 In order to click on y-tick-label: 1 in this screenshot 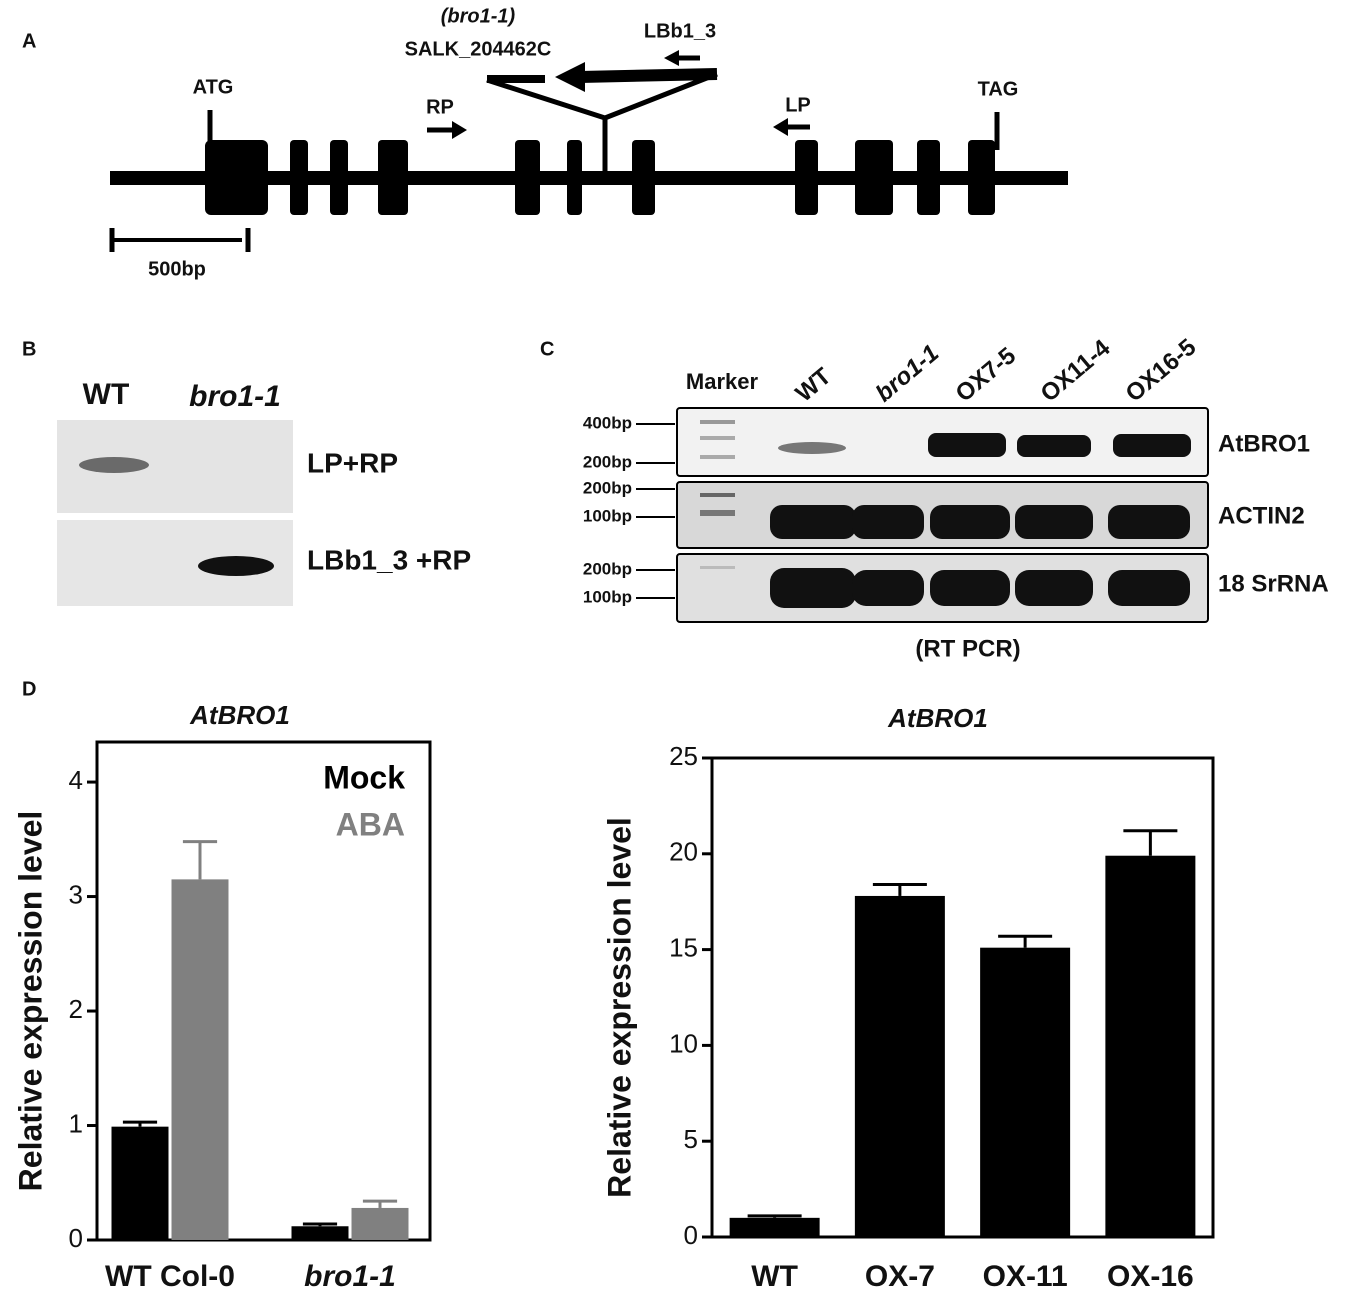, I will do `click(76, 1123)`.